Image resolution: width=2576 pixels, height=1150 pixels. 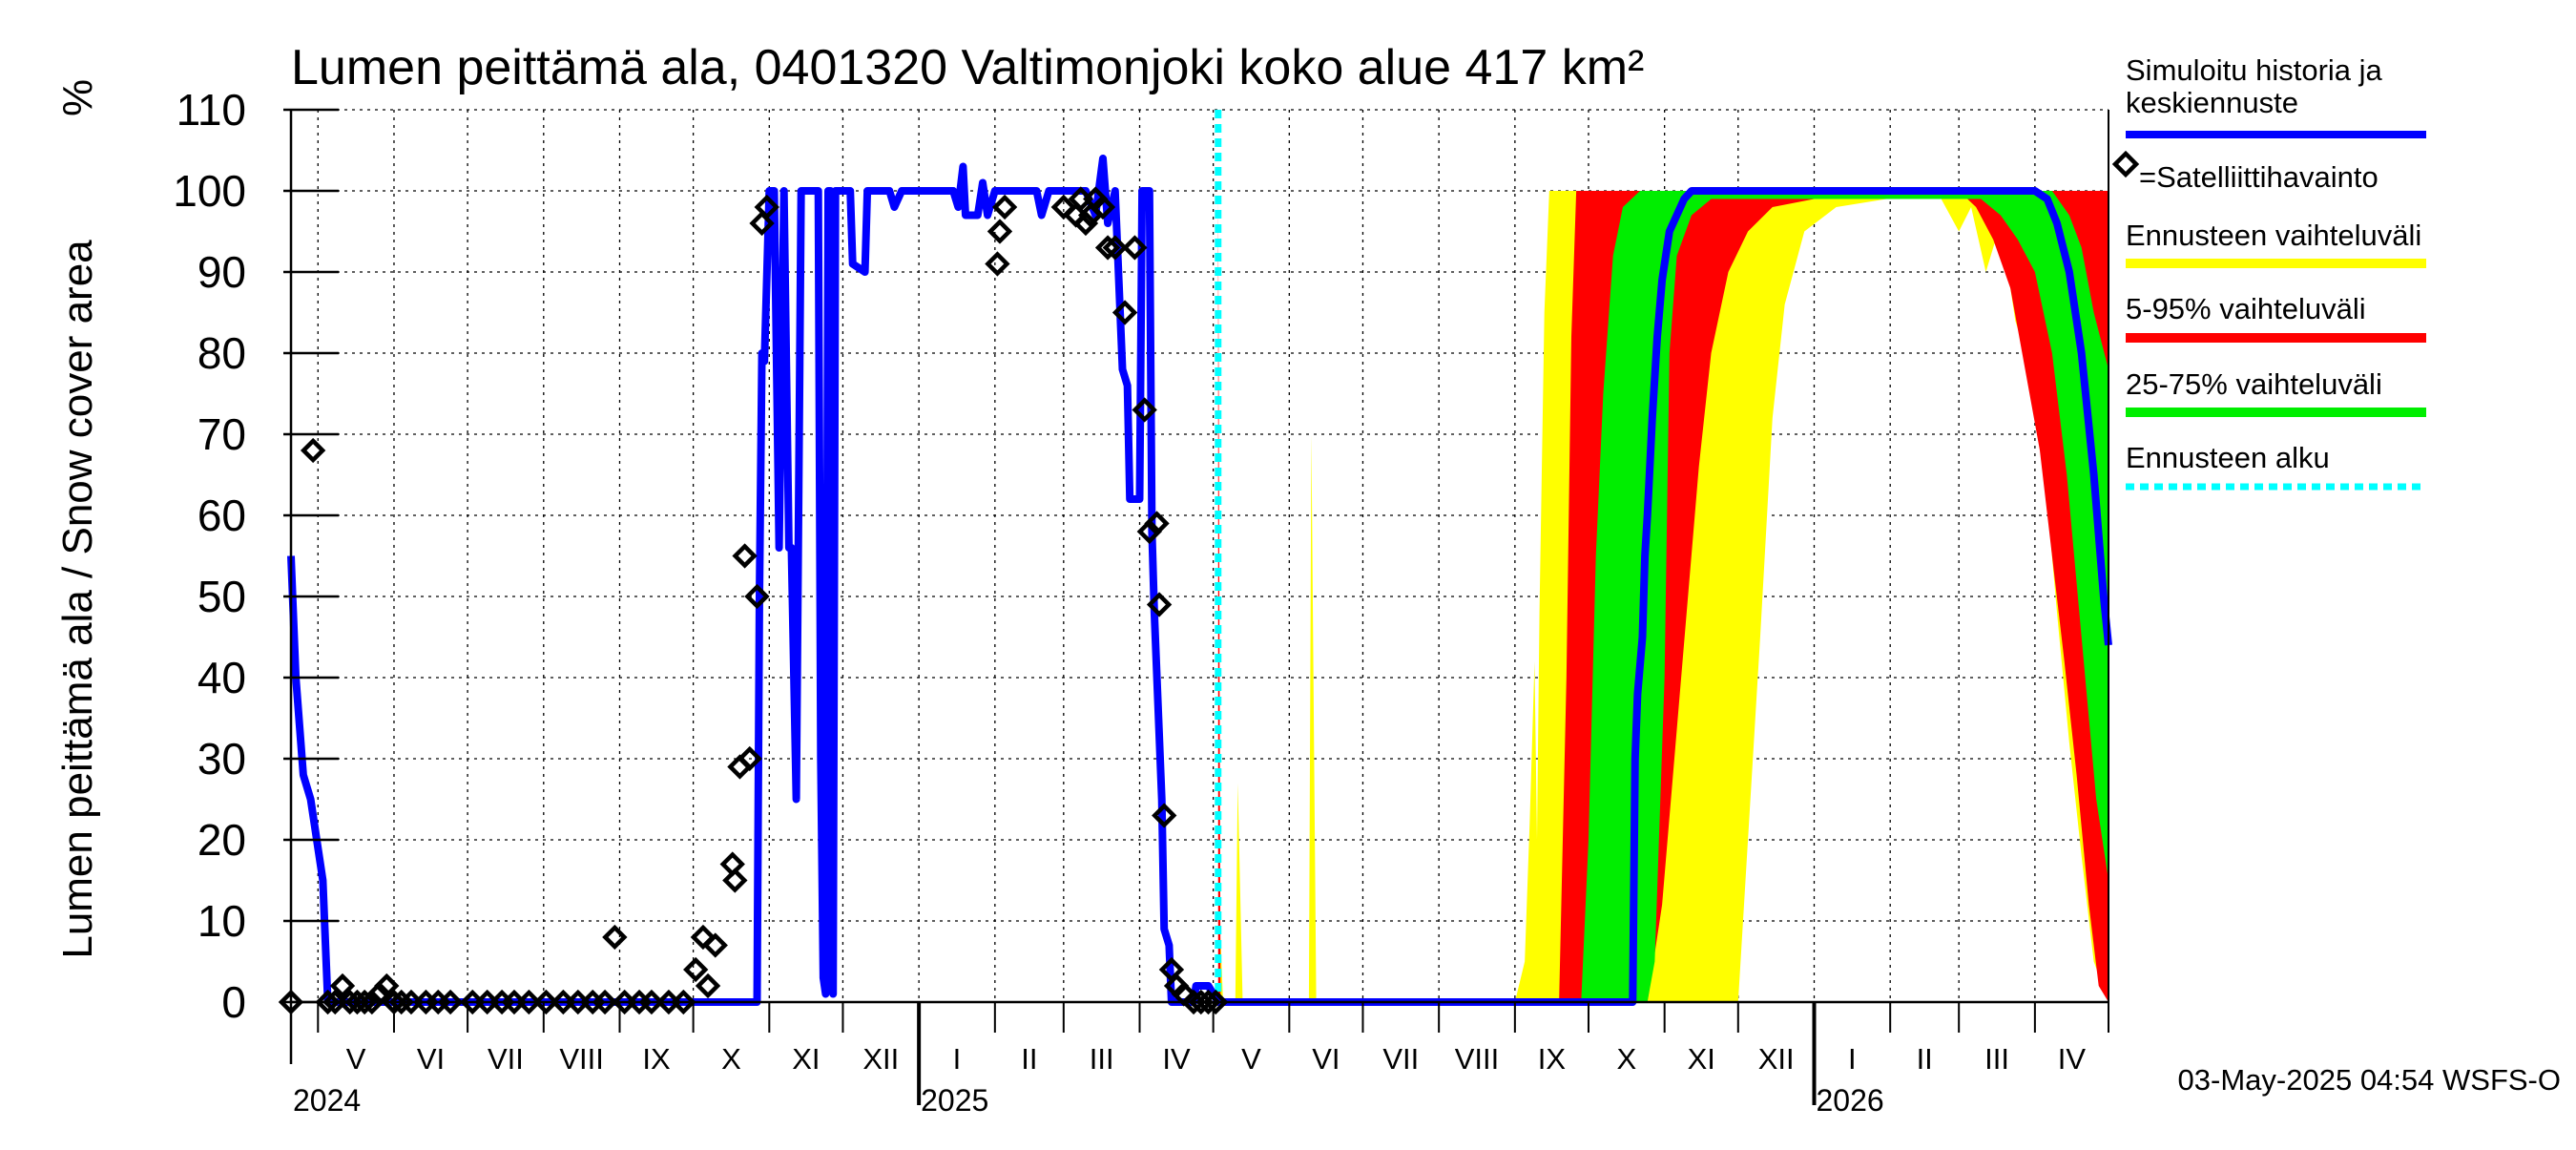 What do you see at coordinates (211, 110) in the screenshot?
I see `y-tick-label: 110` at bounding box center [211, 110].